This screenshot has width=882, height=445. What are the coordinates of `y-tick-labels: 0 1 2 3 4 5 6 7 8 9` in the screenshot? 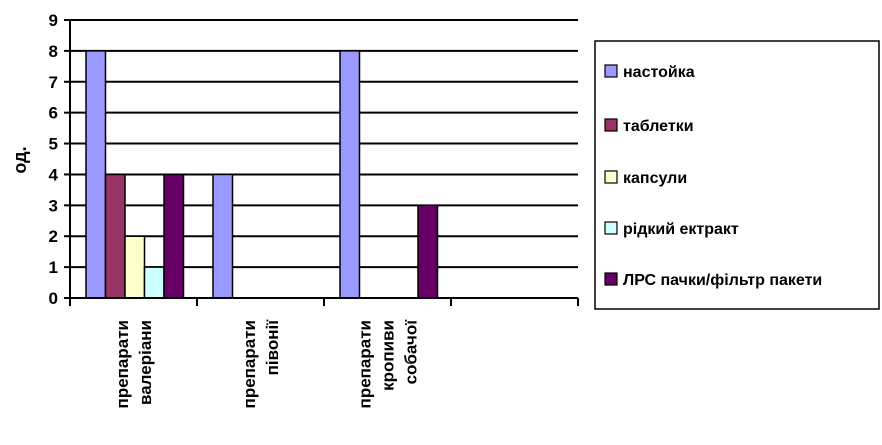 It's located at (54, 159).